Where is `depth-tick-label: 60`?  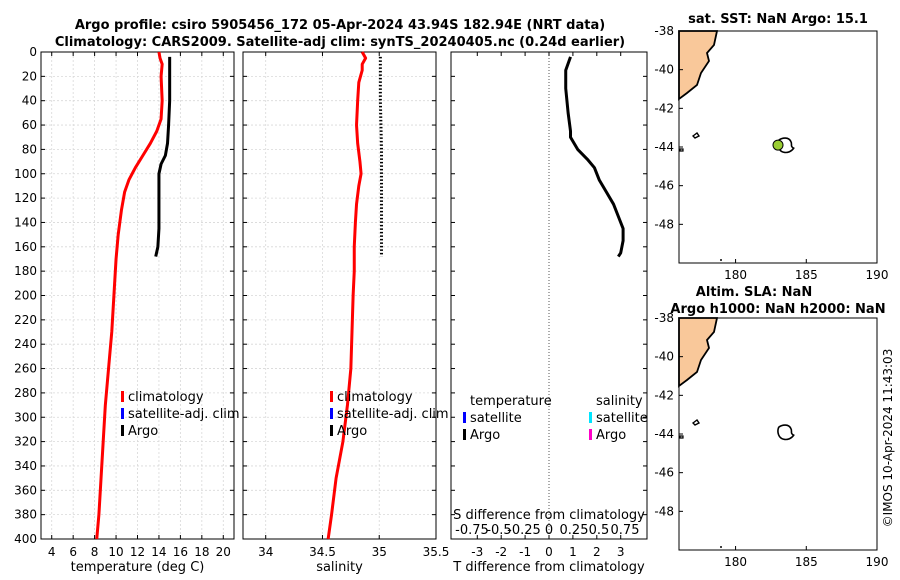
depth-tick-label: 60 is located at coordinates (29, 125).